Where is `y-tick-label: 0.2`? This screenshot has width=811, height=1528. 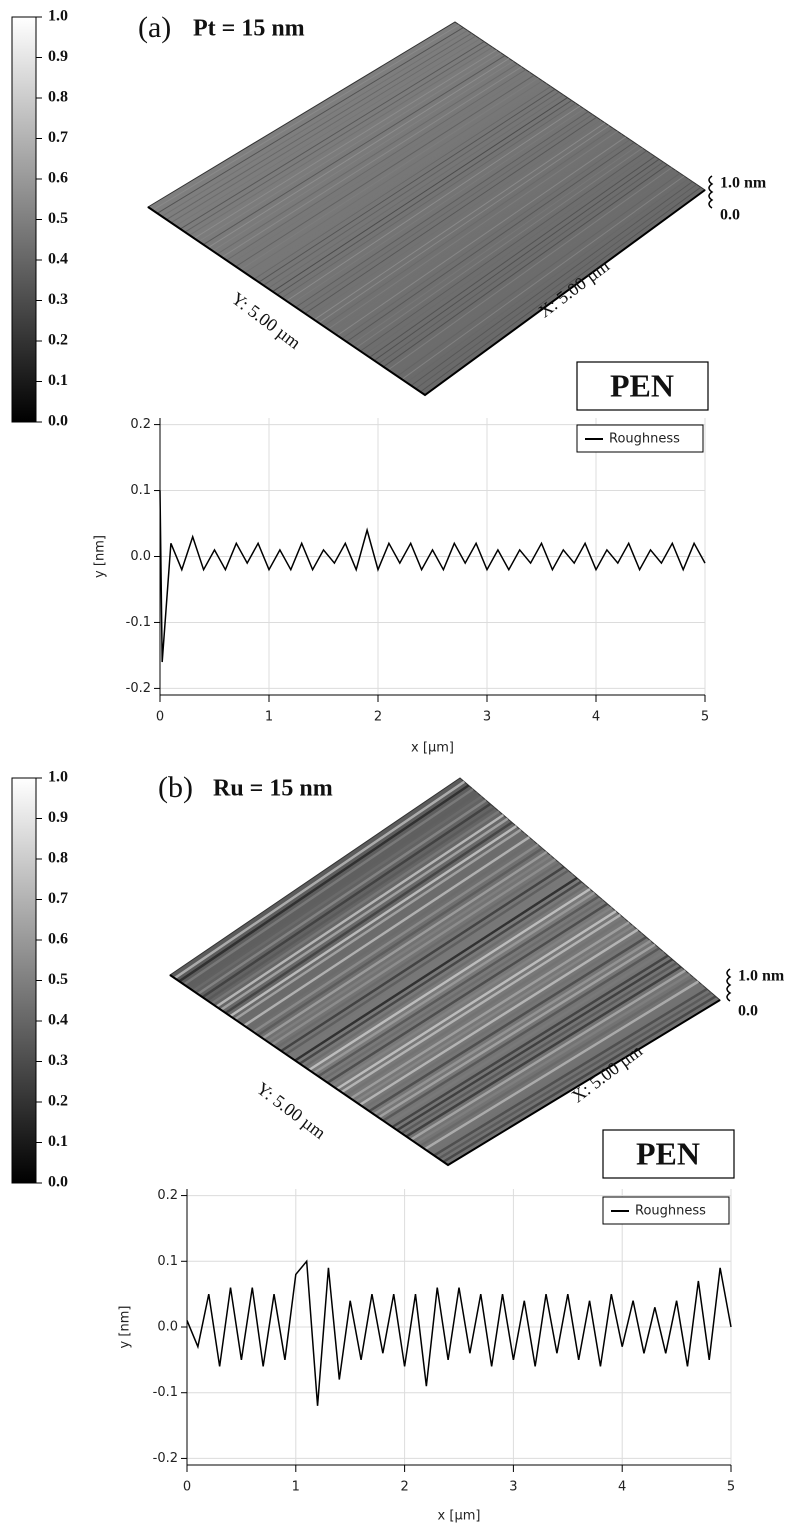
y-tick-label: 0.2 is located at coordinates (167, 1195).